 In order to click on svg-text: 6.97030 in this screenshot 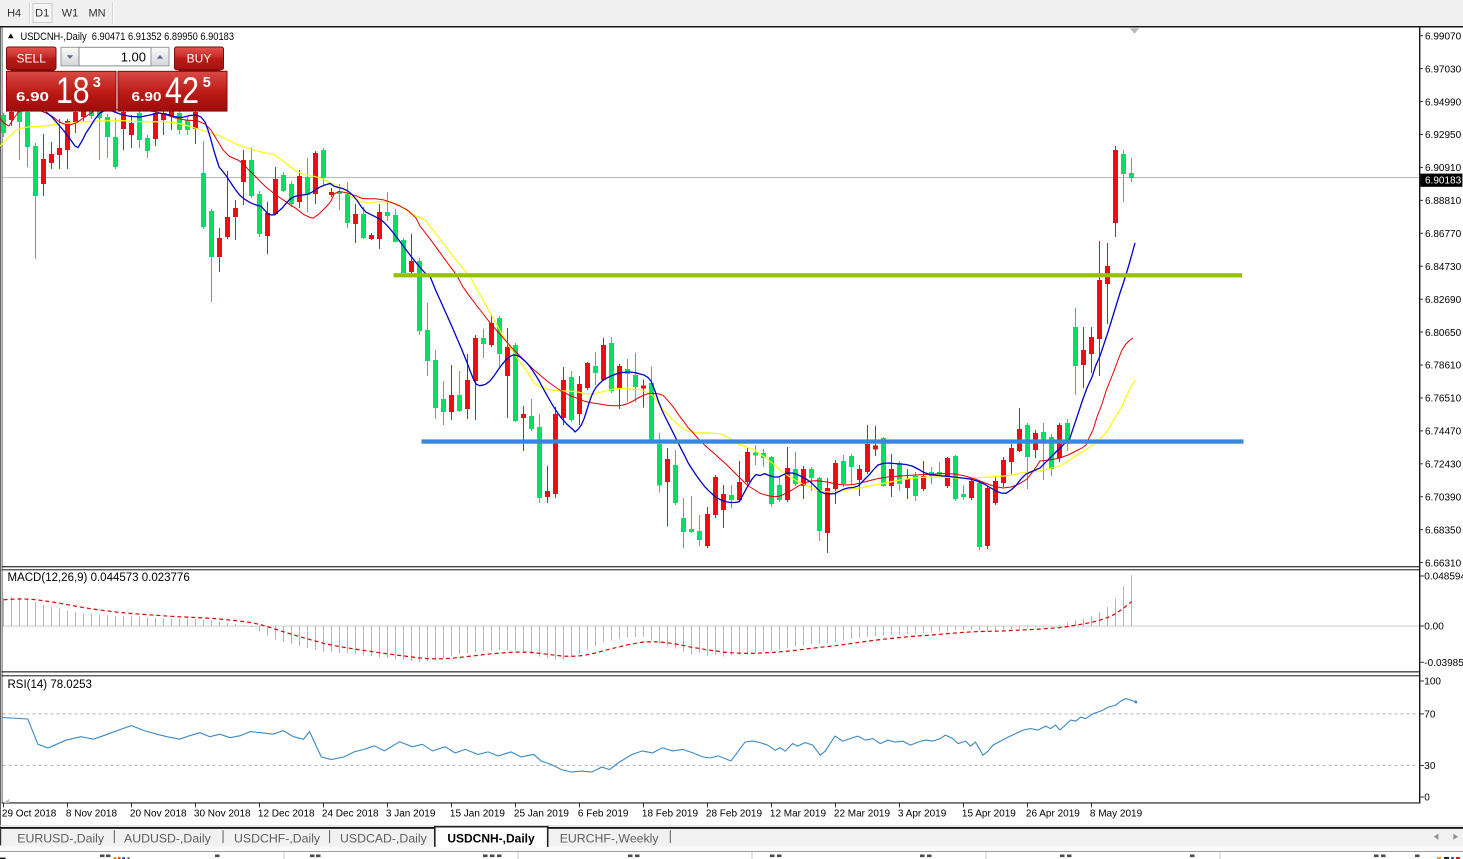, I will do `click(1443, 69)`.